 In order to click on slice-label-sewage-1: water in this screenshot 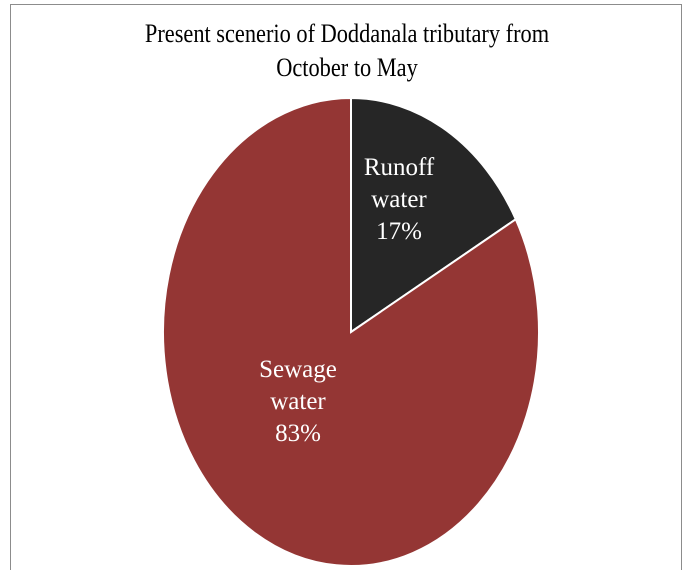, I will do `click(298, 401)`.